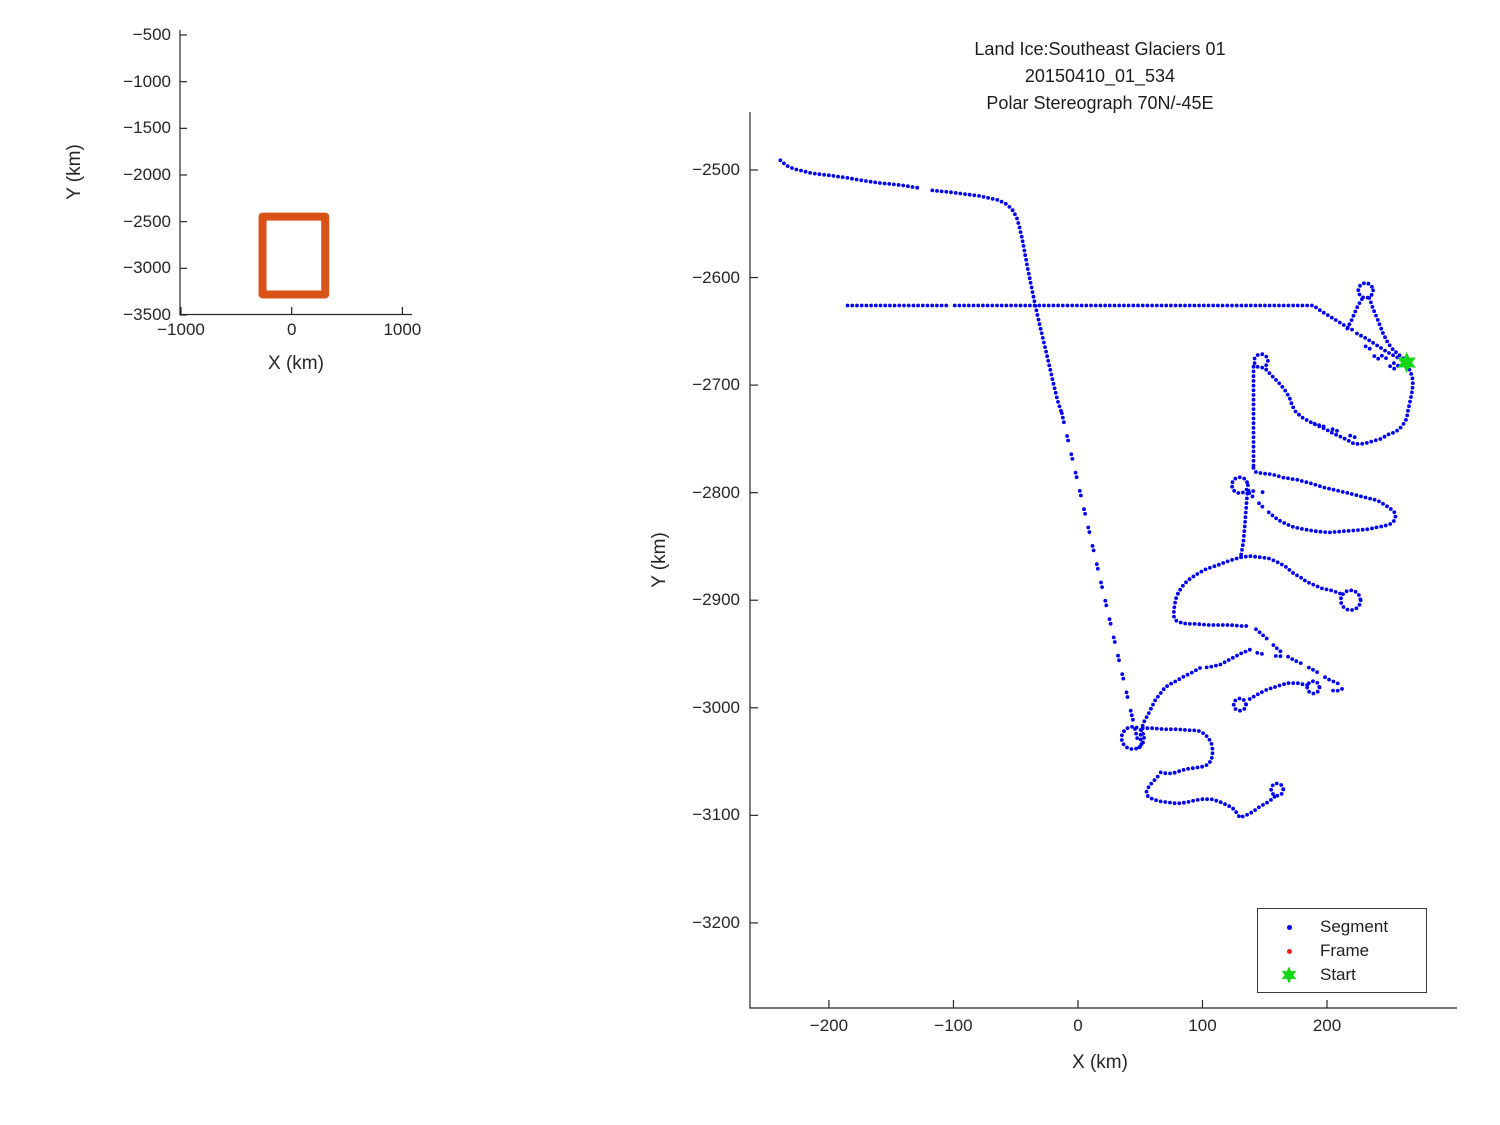 This screenshot has height=1125, width=1500. I want to click on overview-y-tick-label: −3000, so click(147, 268).